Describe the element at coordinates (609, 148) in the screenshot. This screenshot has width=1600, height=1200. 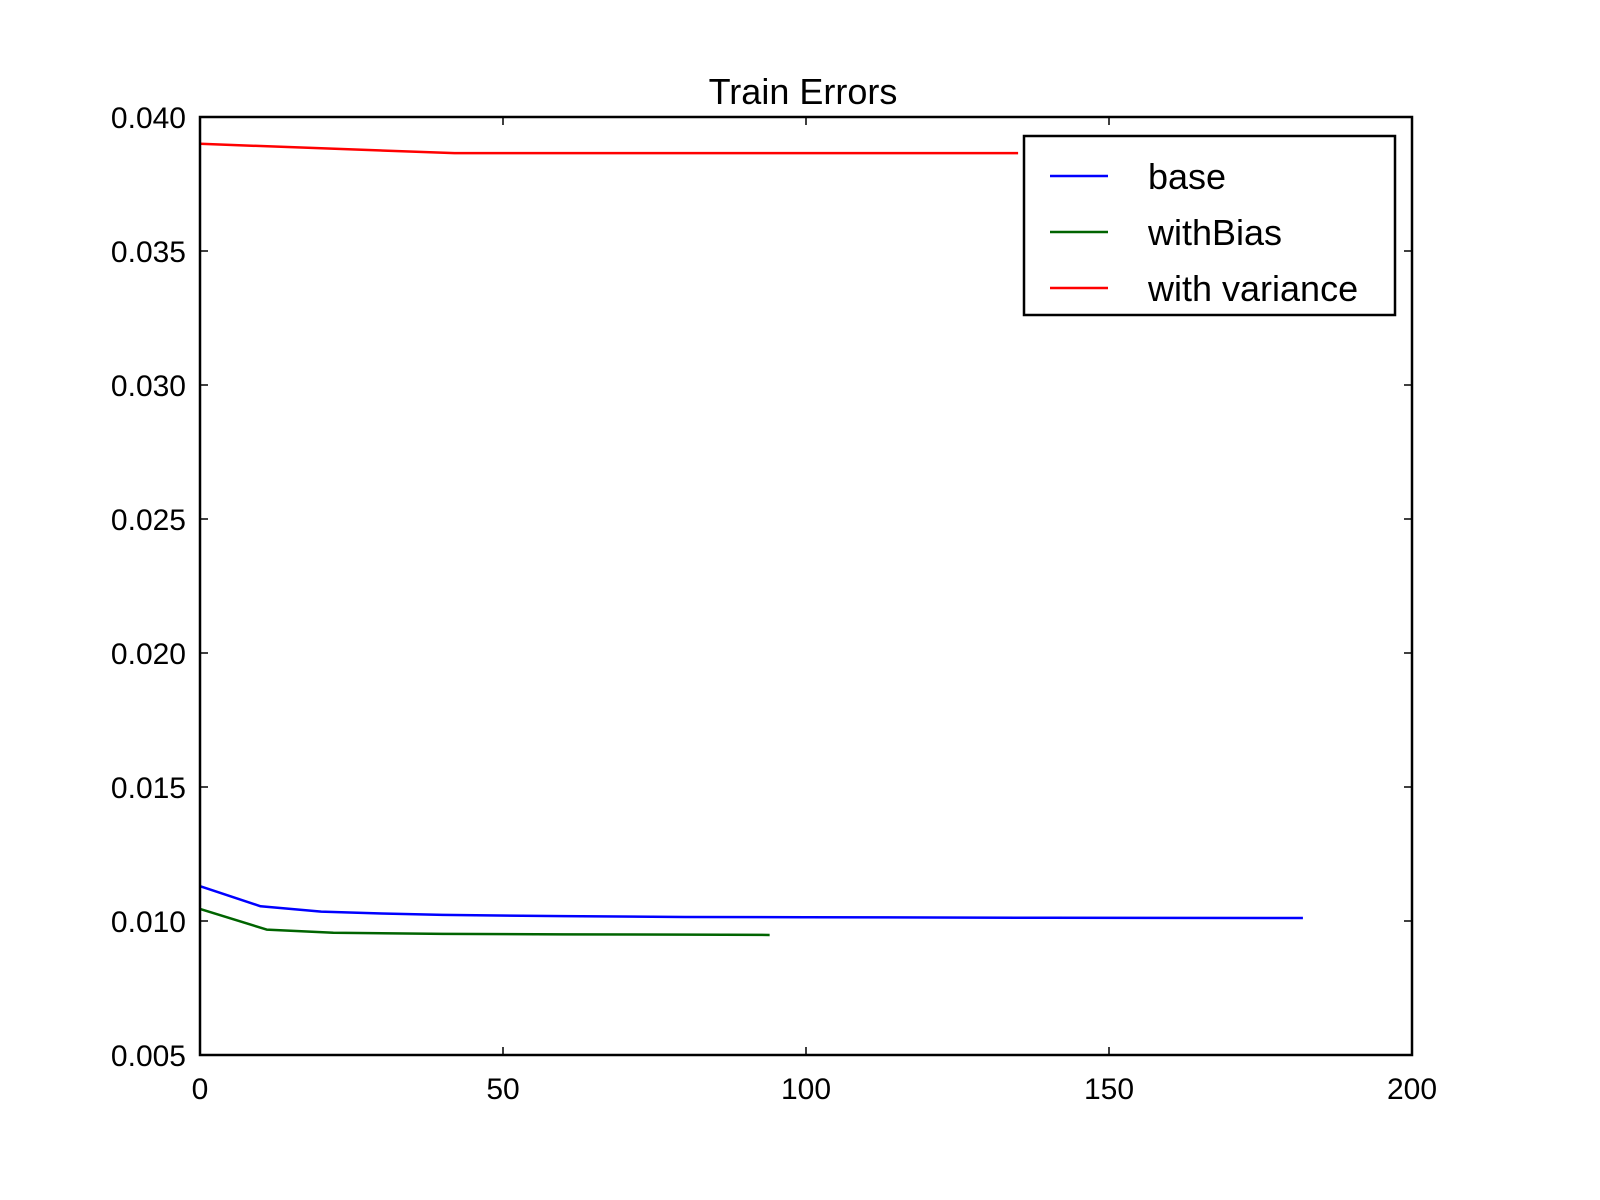
I see `series-line-with-variance` at that location.